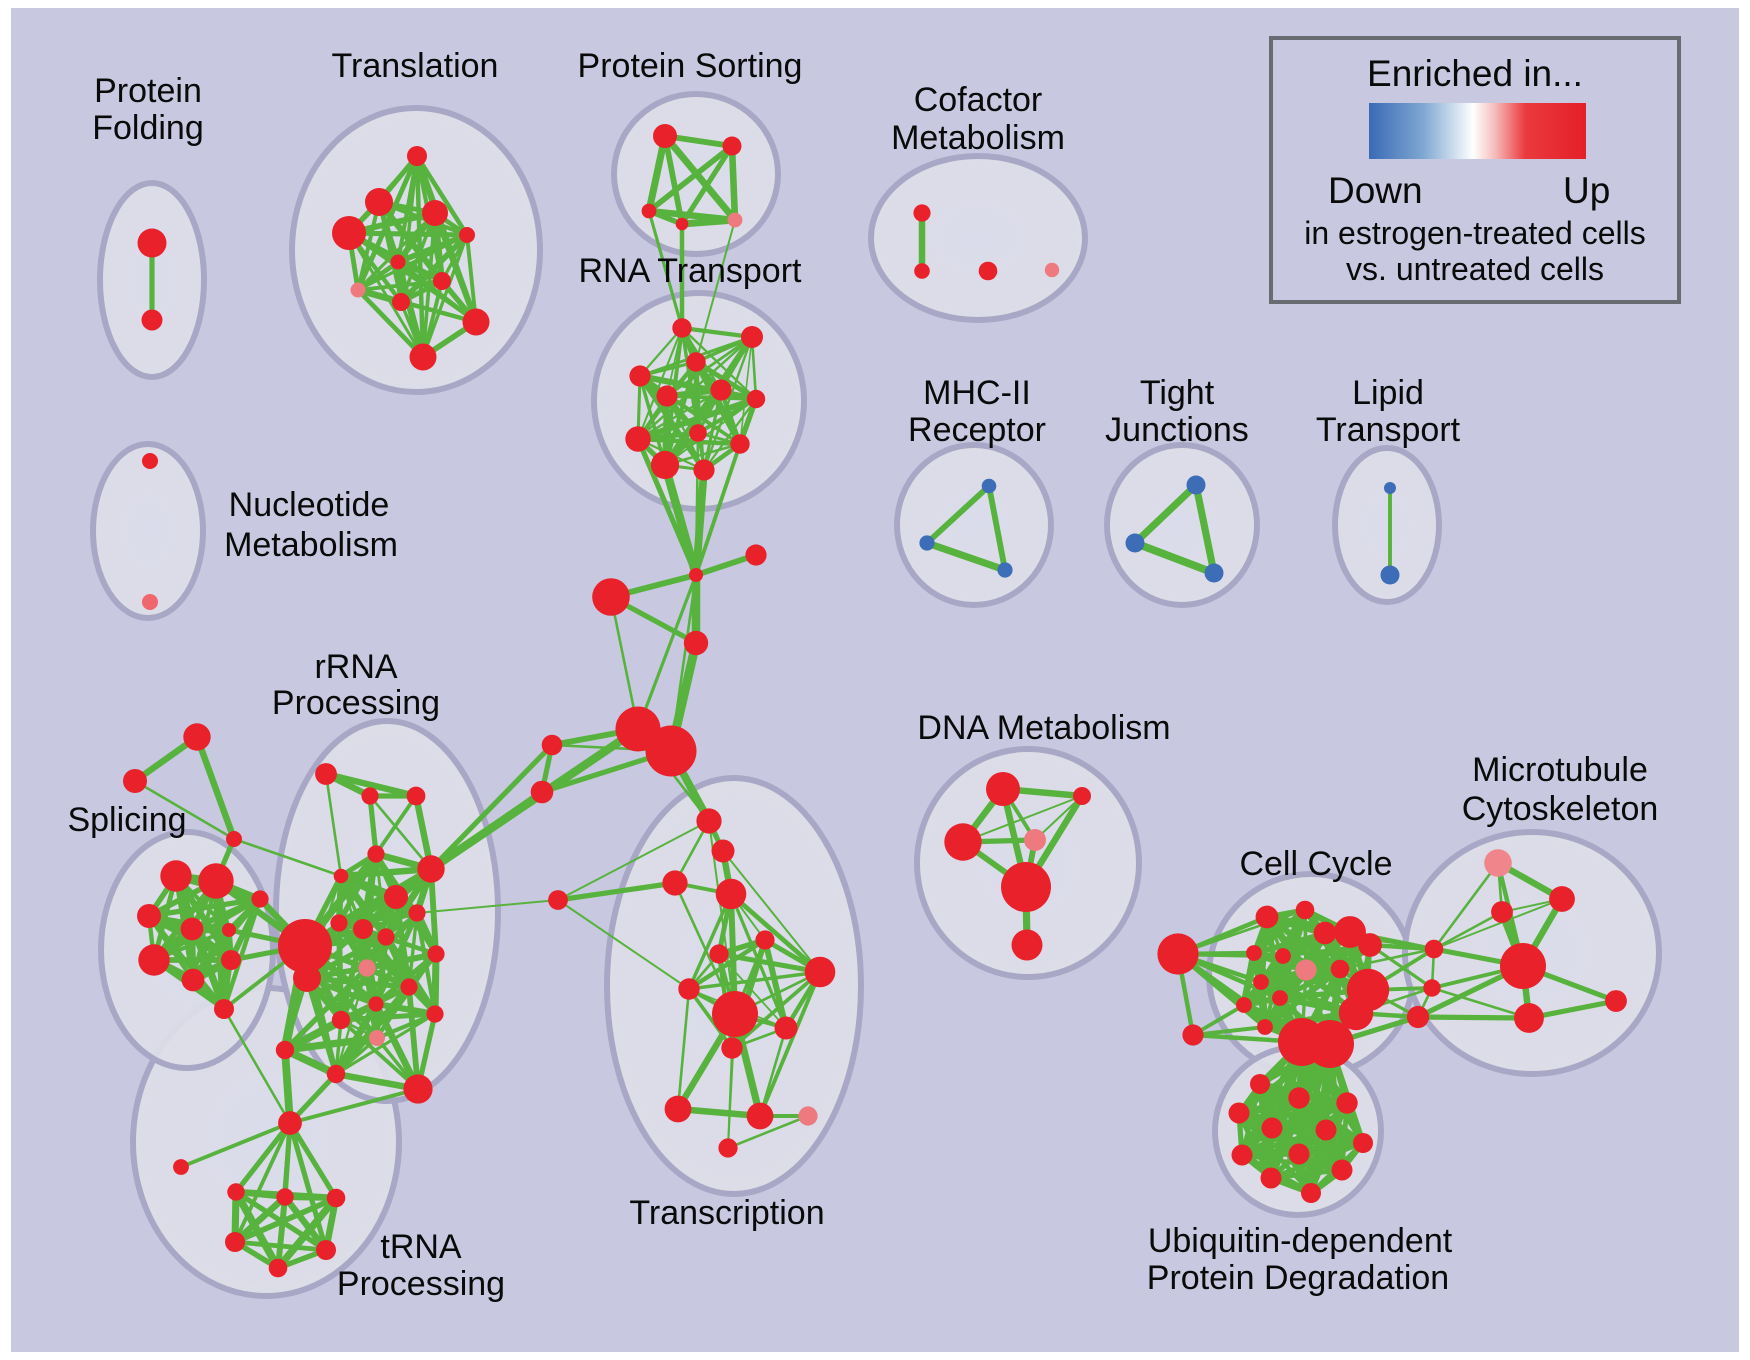 This screenshot has width=1750, height=1360. Describe the element at coordinates (726, 1213) in the screenshot. I see `svg-text: Transcription` at that location.